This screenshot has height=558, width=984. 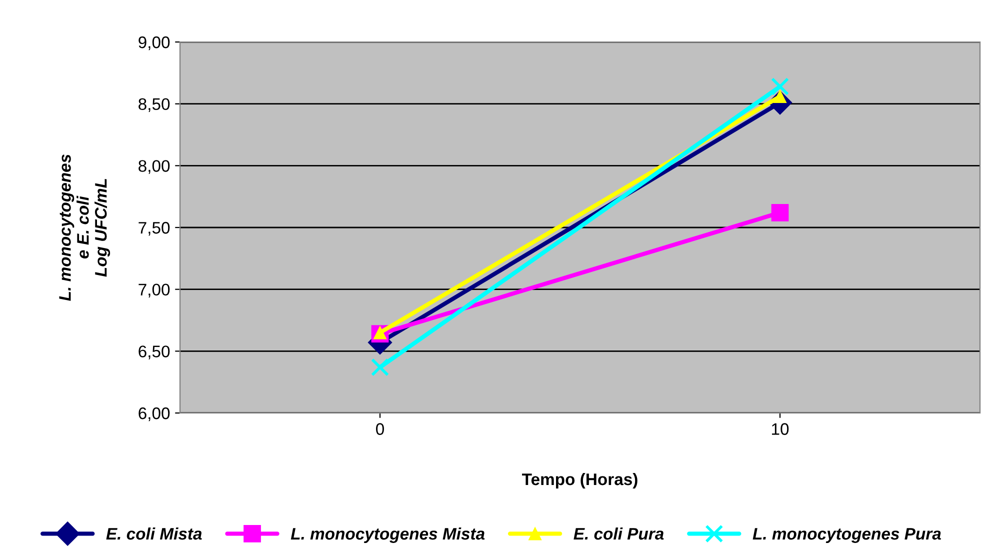 I want to click on legend-label: E. coli Mista, so click(x=154, y=533).